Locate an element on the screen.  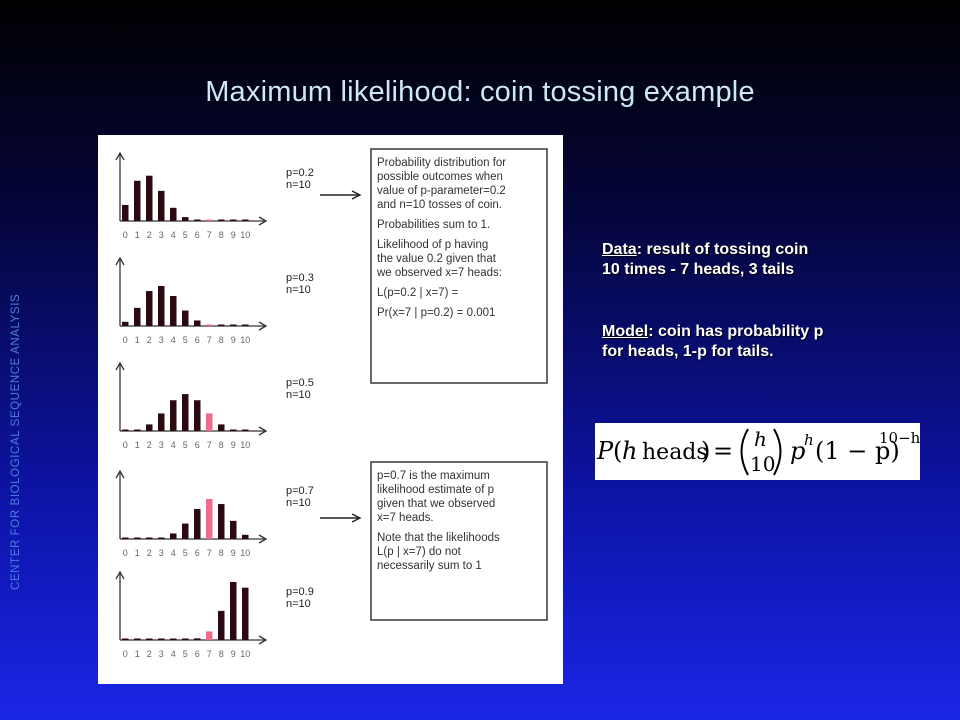
panel-label-p: p=0.2 is located at coordinates (300, 173).